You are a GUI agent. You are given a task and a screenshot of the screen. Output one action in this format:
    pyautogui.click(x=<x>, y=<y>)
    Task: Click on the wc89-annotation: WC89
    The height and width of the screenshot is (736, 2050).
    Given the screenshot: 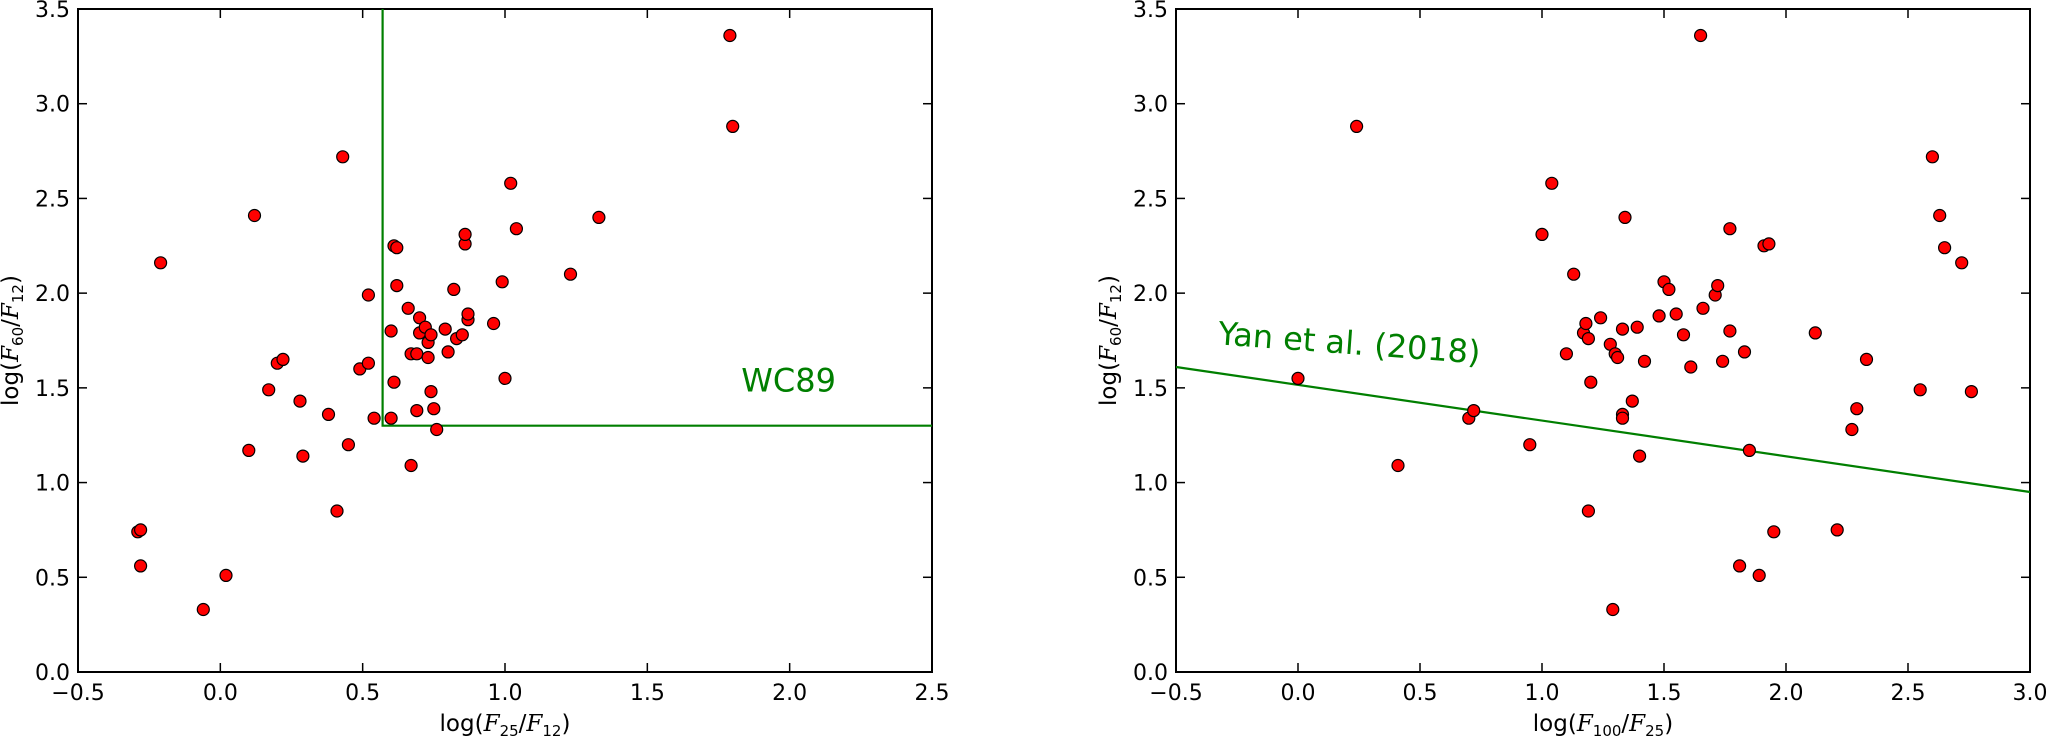 What is the action you would take?
    pyautogui.click(x=788, y=381)
    